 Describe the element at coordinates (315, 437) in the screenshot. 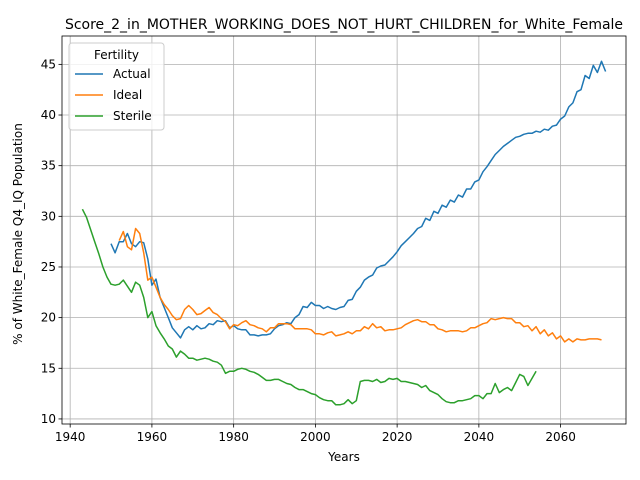

I see `x-tick-label: 2000` at that location.